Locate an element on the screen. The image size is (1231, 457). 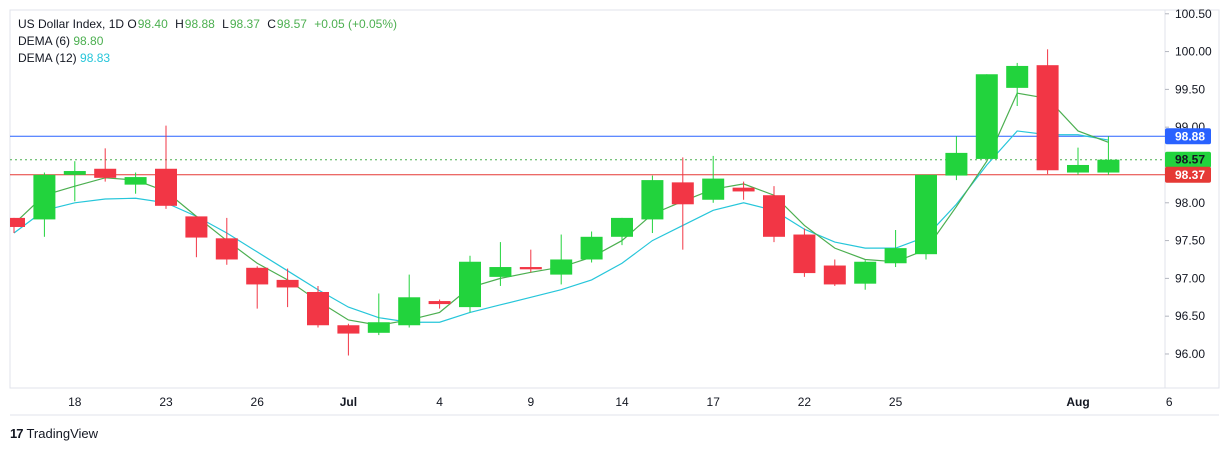
tradingview-brand: 17 TradingView is located at coordinates (54, 433).